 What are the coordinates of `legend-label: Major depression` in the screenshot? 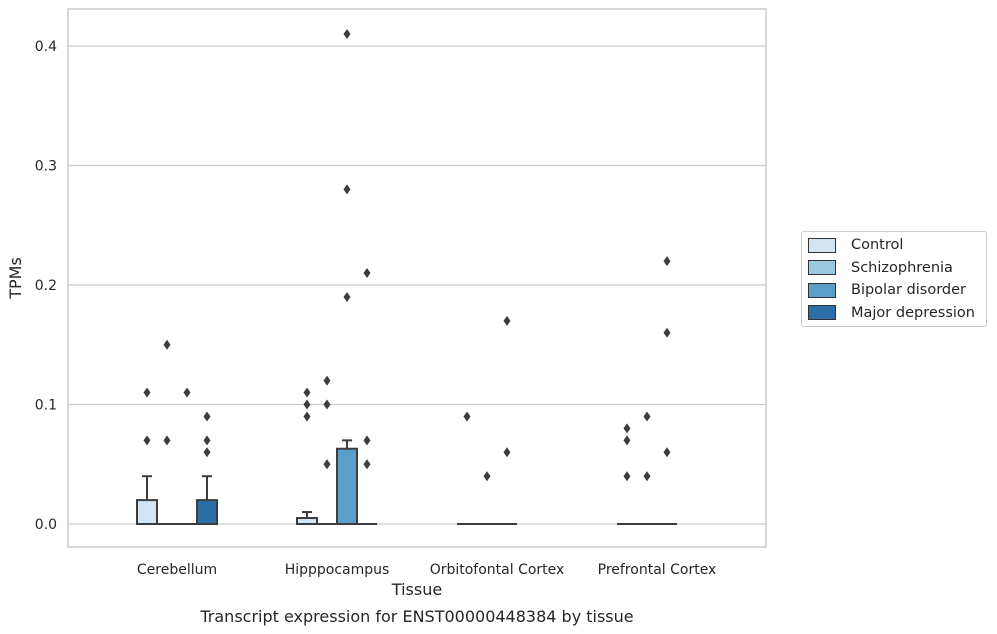 It's located at (913, 312).